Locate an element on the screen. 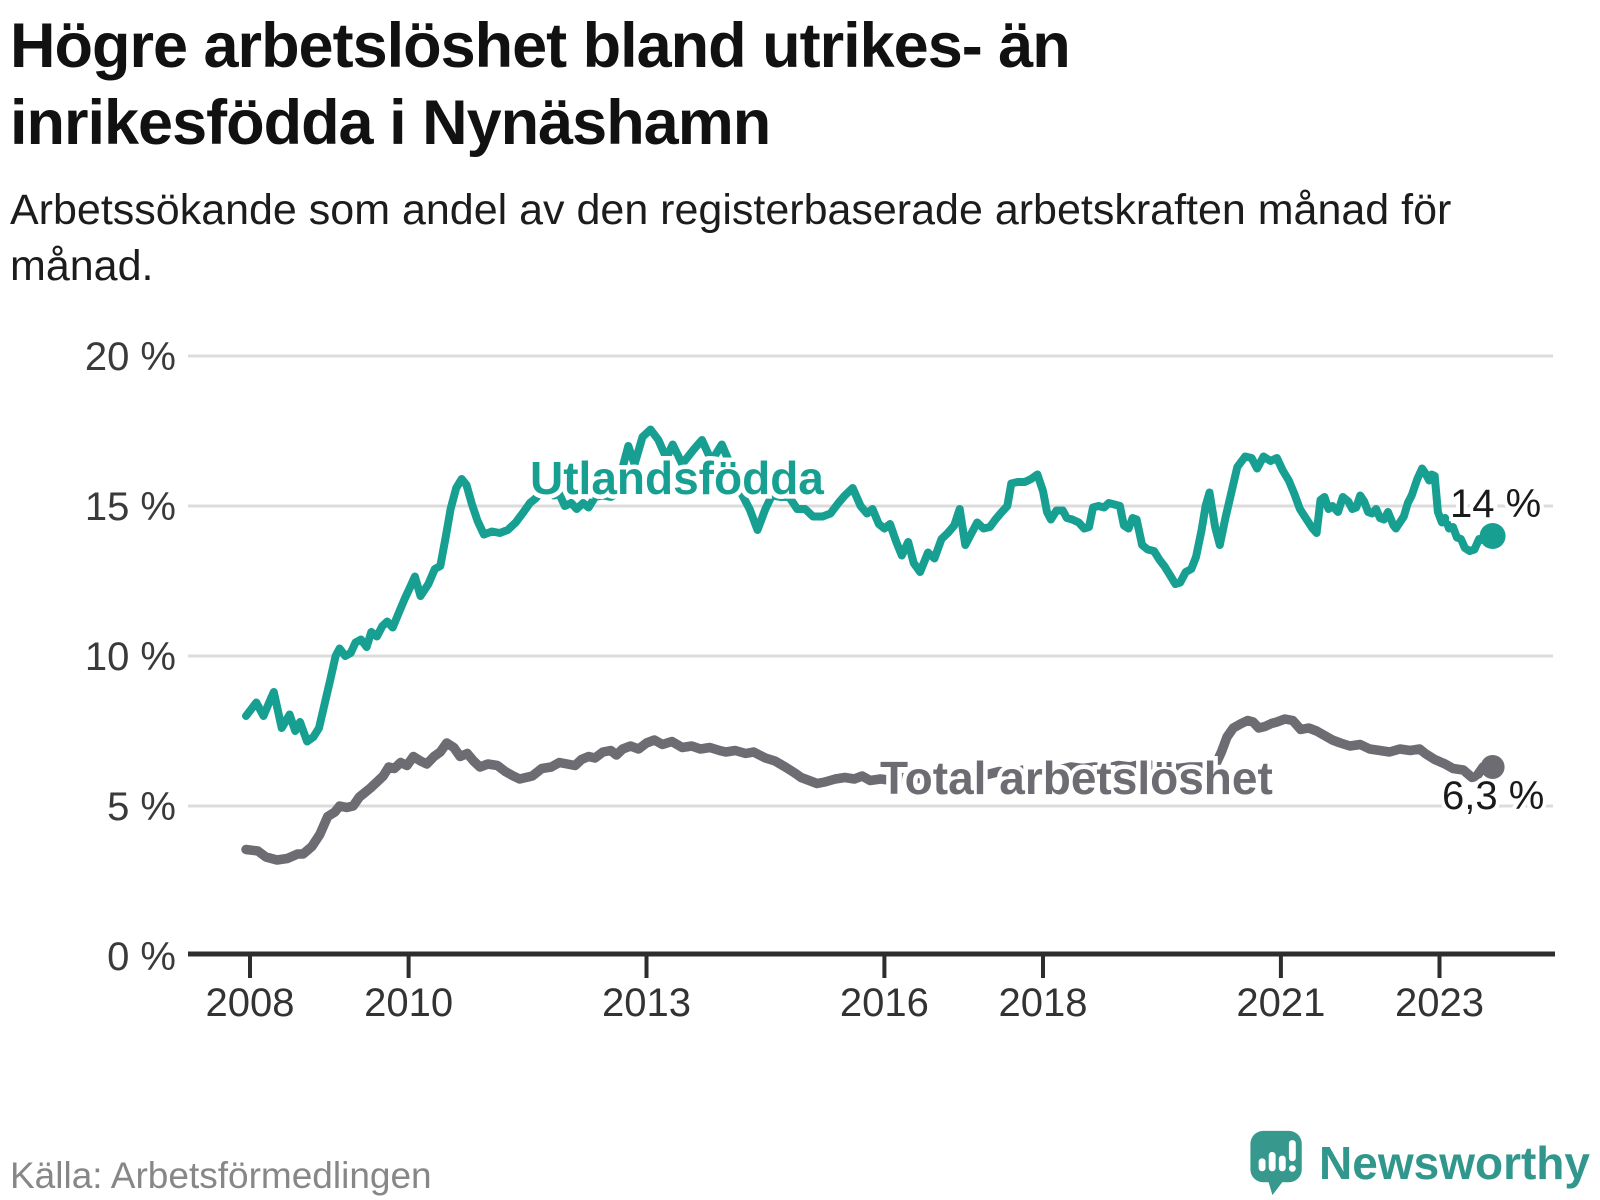  y-tick-label: 20 % is located at coordinates (130, 357).